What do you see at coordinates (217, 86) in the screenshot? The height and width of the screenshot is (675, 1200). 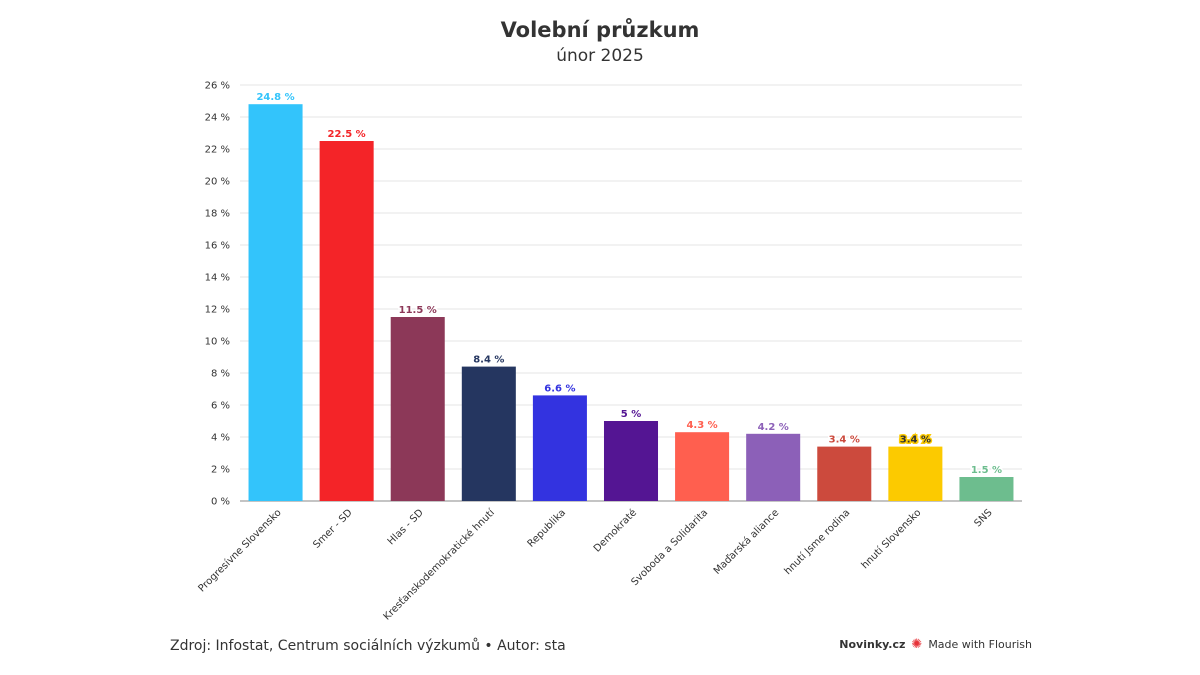 I see `y-tick-label: 26 %` at bounding box center [217, 86].